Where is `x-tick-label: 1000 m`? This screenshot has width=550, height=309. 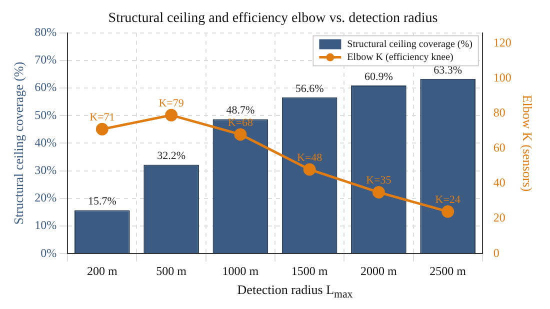 x-tick-label: 1000 m is located at coordinates (241, 271).